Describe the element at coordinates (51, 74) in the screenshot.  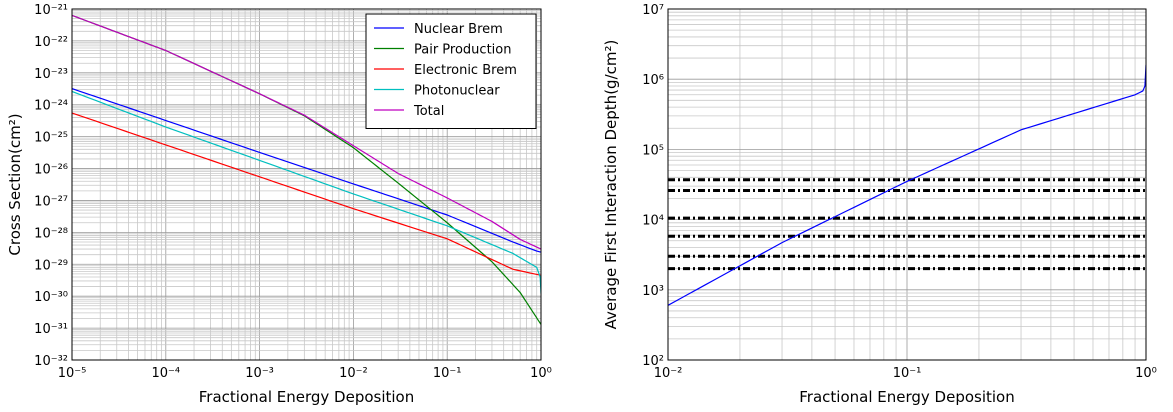
I see `y-tick-label: 10⁻²³` at that location.